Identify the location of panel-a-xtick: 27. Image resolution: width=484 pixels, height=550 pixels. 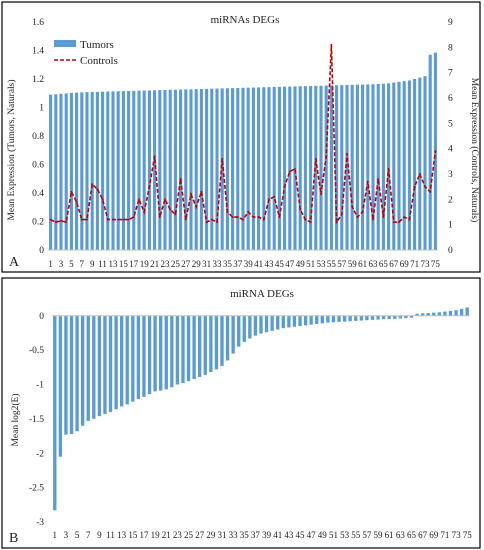
(186, 264).